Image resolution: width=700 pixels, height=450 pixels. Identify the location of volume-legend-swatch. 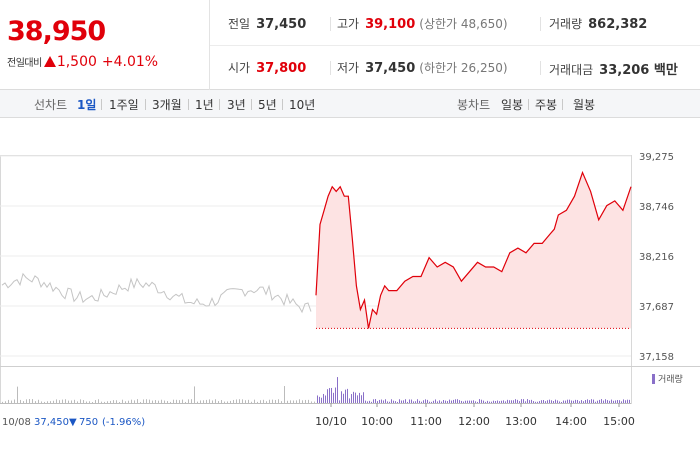
(653, 379).